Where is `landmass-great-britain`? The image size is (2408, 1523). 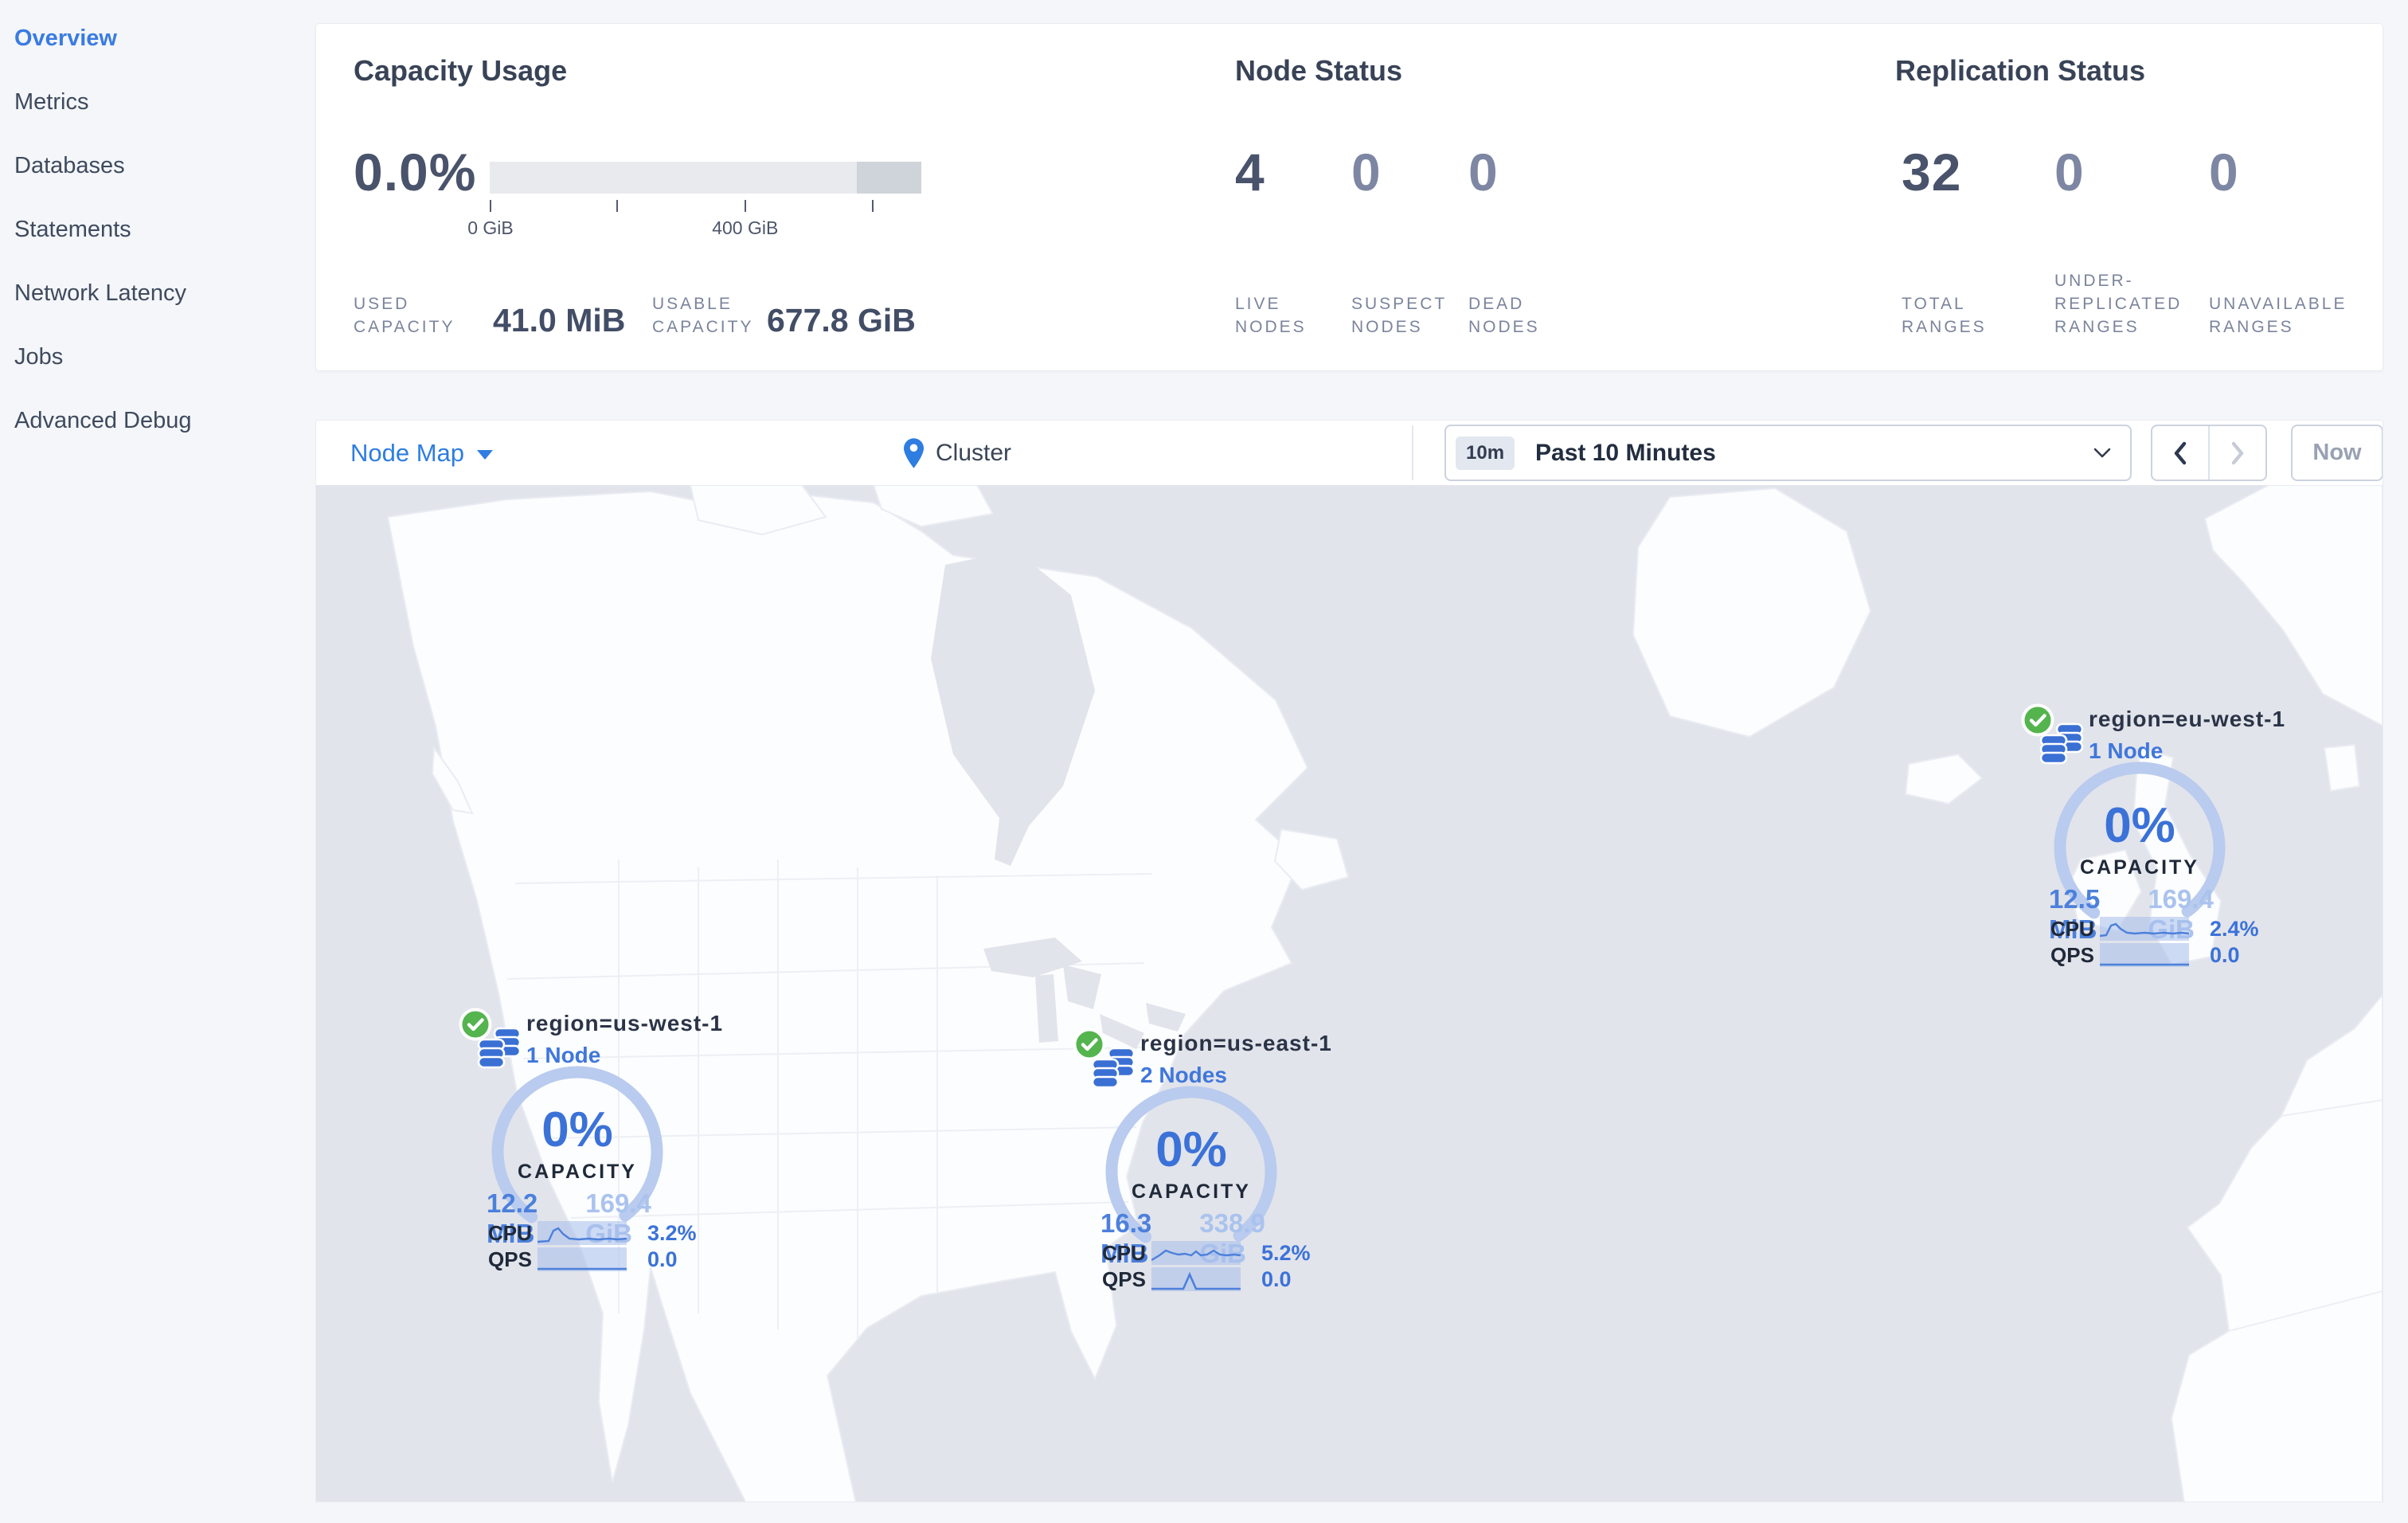 landmass-great-britain is located at coordinates (2177, 856).